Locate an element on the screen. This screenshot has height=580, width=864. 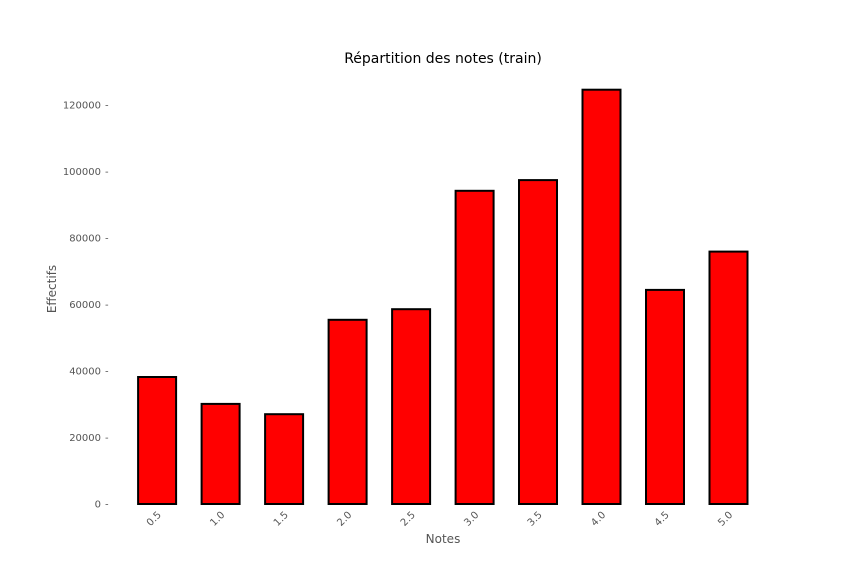
y-tick-label: 120000 is located at coordinates (82, 106).